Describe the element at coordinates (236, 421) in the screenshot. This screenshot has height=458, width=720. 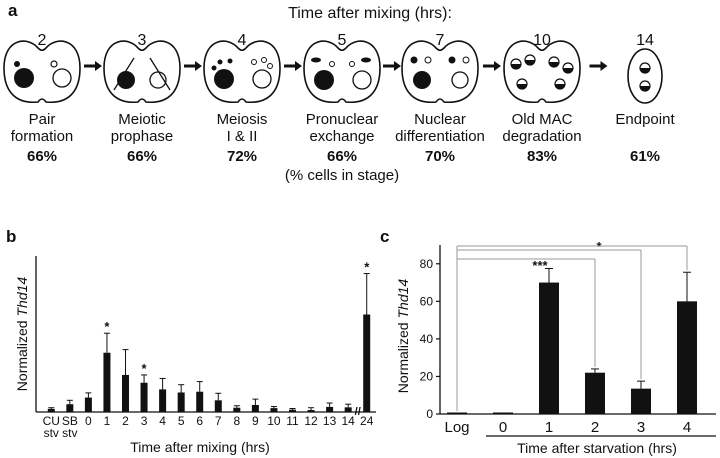
I see `x-tick-label: 8` at that location.